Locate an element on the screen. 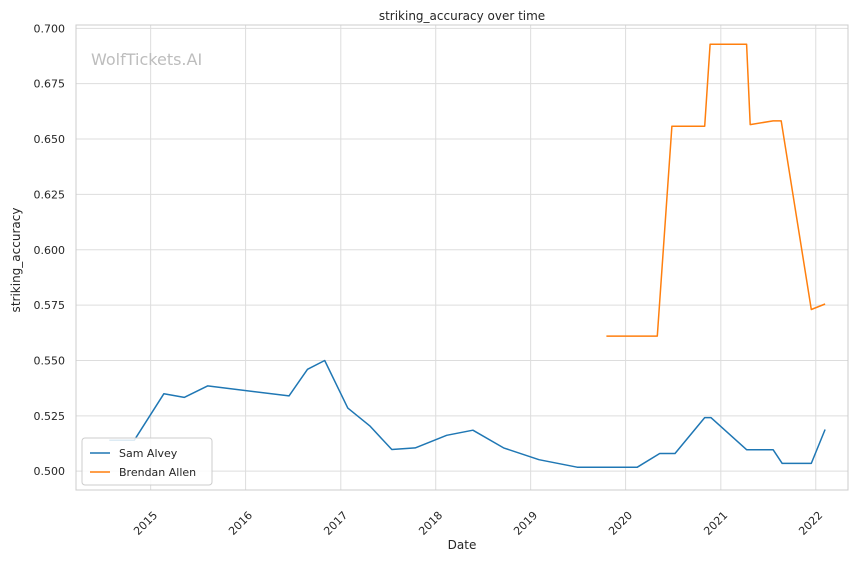 This screenshot has width=860, height=561. y-tick-label: 0.625 is located at coordinates (50, 194).